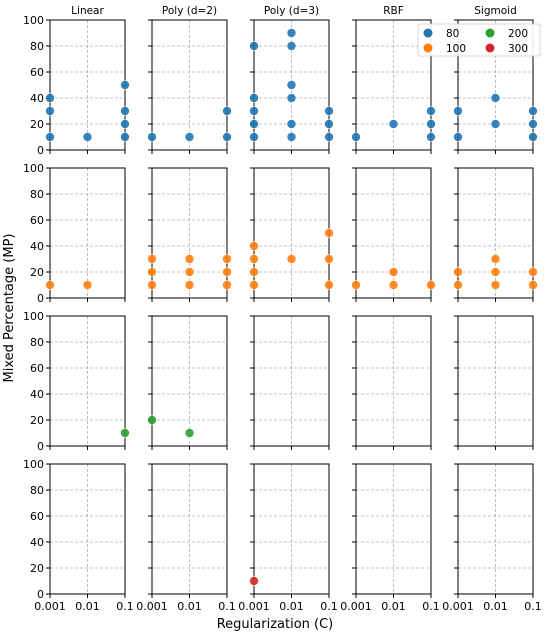 The height and width of the screenshot is (635, 550). What do you see at coordinates (495, 11) in the screenshot?
I see `column-title: Sigmoid` at bounding box center [495, 11].